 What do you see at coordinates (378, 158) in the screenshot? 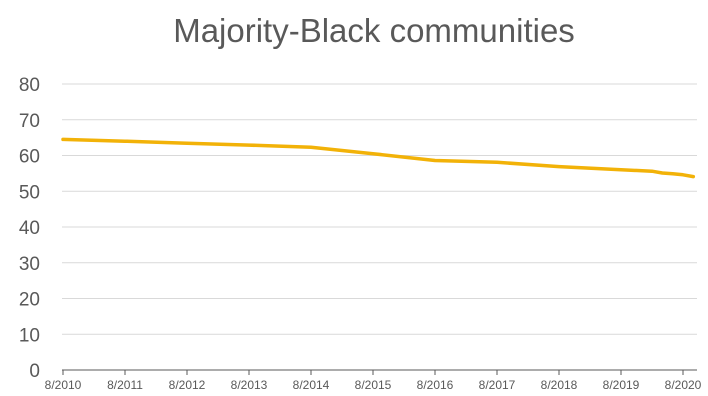
I see `series-line` at bounding box center [378, 158].